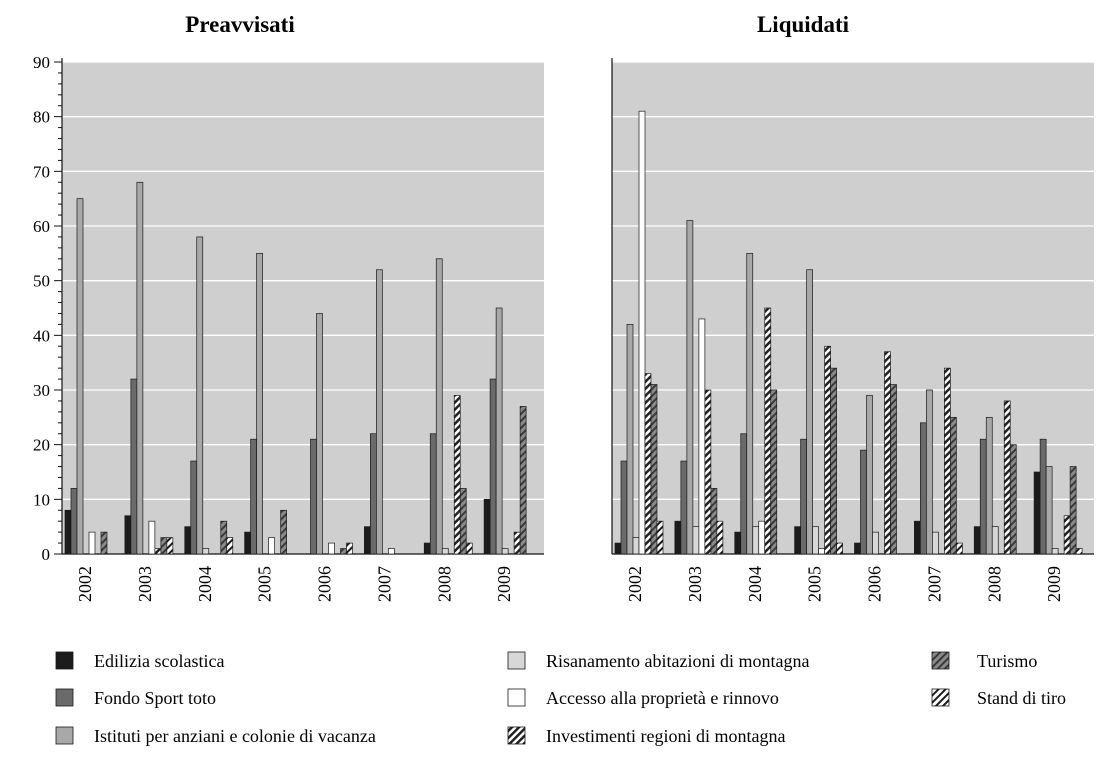  Describe the element at coordinates (159, 661) in the screenshot. I see `legend-label: Edilizia scolastica` at that location.